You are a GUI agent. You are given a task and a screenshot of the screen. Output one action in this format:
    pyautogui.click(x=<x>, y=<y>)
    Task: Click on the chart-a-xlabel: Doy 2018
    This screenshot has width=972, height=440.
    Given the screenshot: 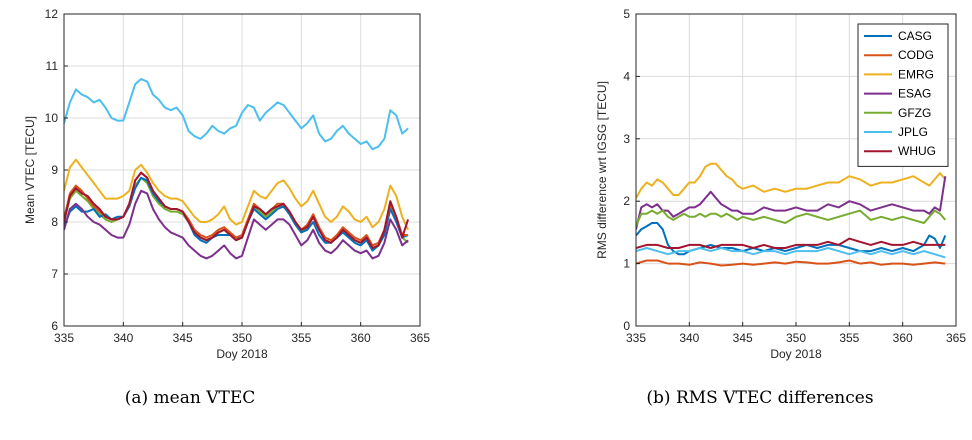 What is the action you would take?
    pyautogui.click(x=242, y=354)
    